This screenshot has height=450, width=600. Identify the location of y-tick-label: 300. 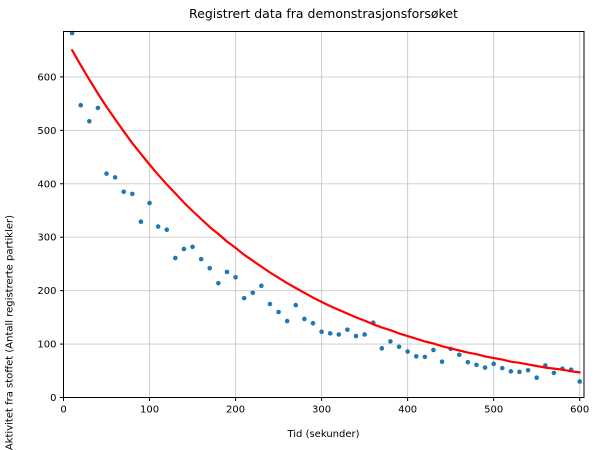
(46, 238).